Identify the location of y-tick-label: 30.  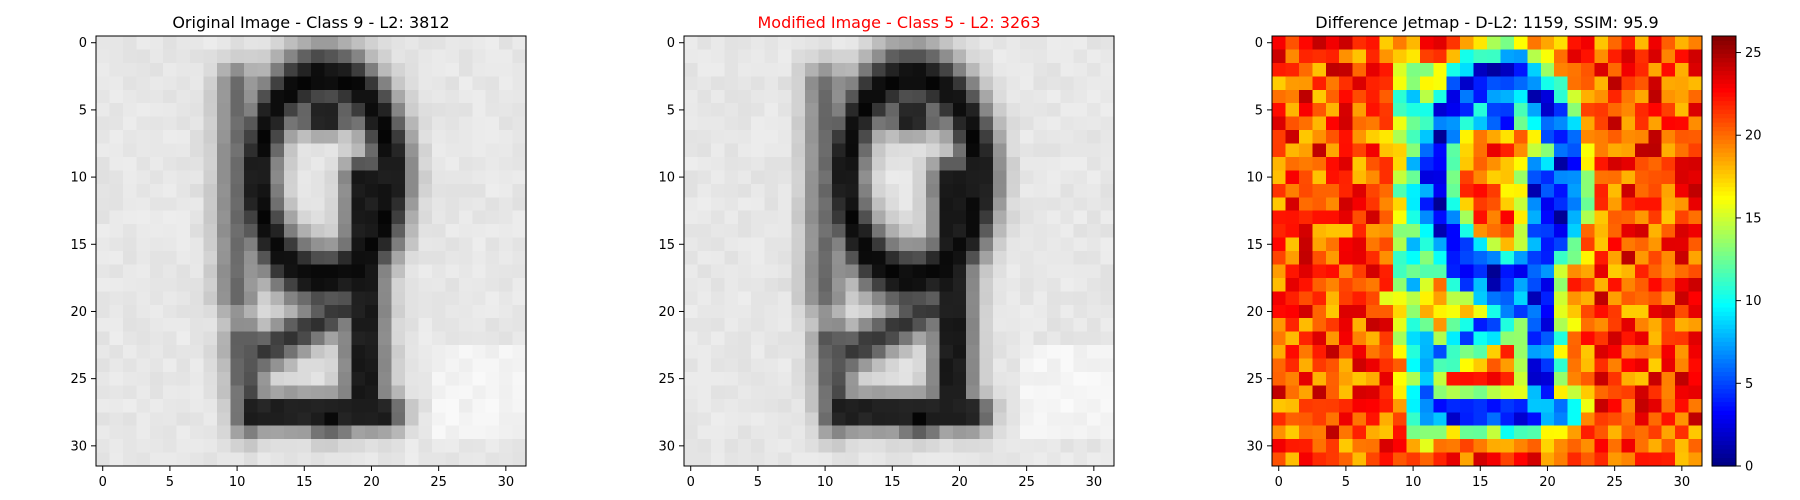
(1254, 446).